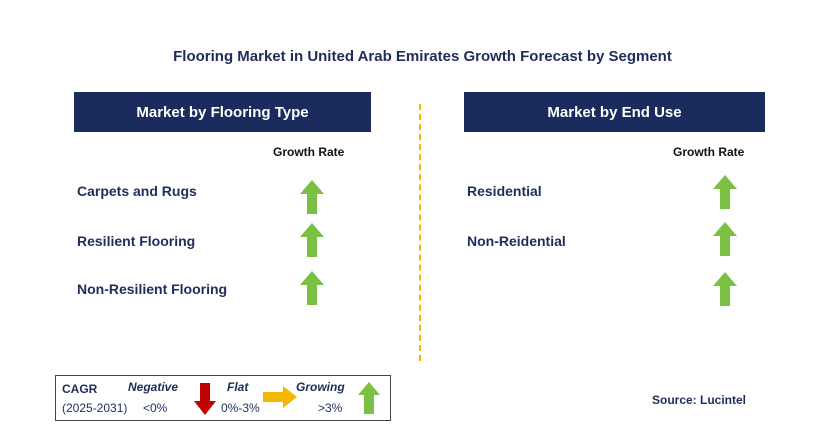  Describe the element at coordinates (238, 387) in the screenshot. I see `legend-flat-label: Flat` at that location.